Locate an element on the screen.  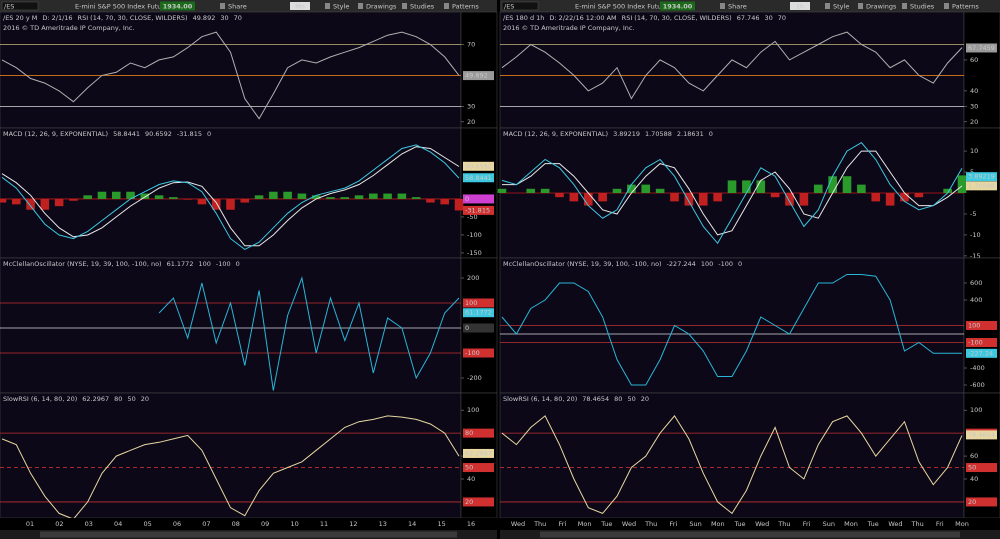
y-tick-label: -50 is located at coordinates (472, 217).